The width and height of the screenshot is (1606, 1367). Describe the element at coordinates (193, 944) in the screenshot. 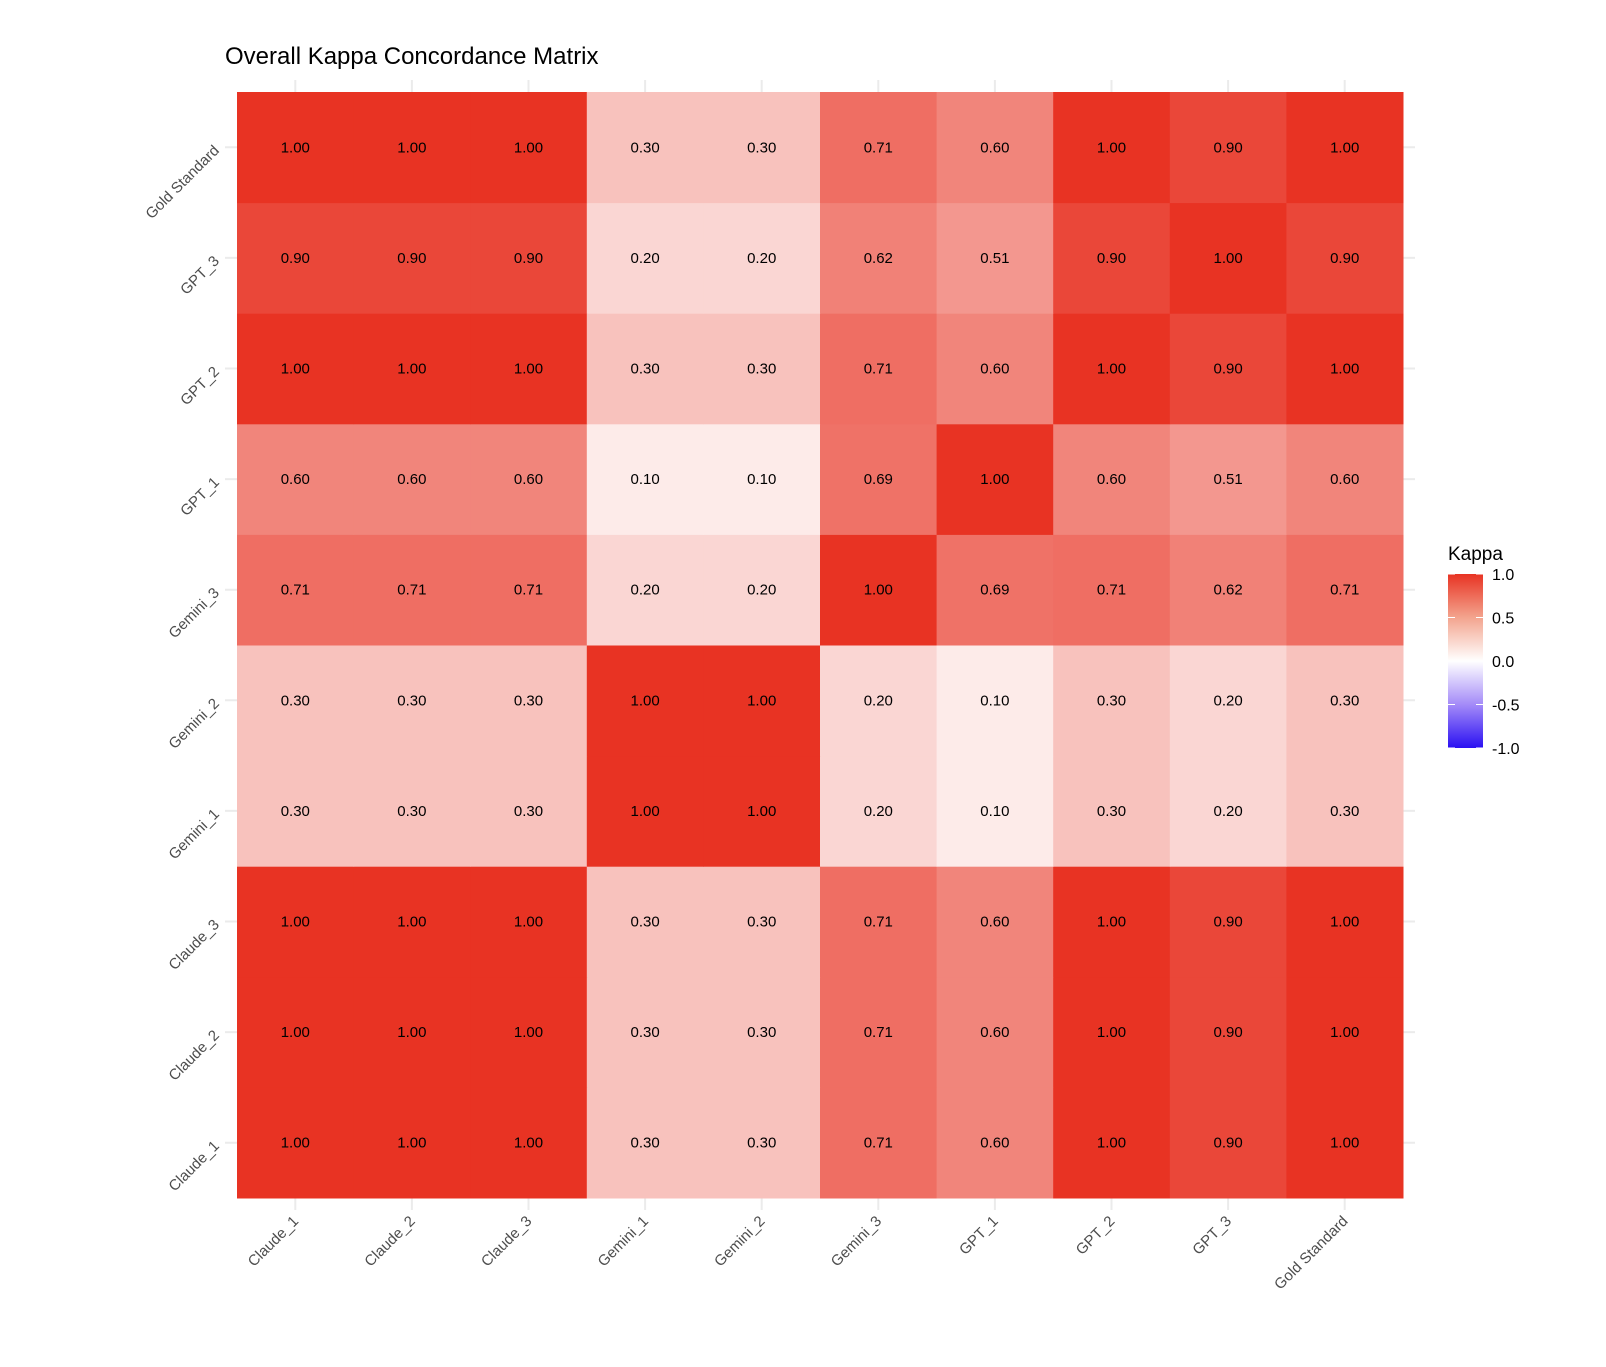

I see `y-tick-label: Claude_3` at that location.